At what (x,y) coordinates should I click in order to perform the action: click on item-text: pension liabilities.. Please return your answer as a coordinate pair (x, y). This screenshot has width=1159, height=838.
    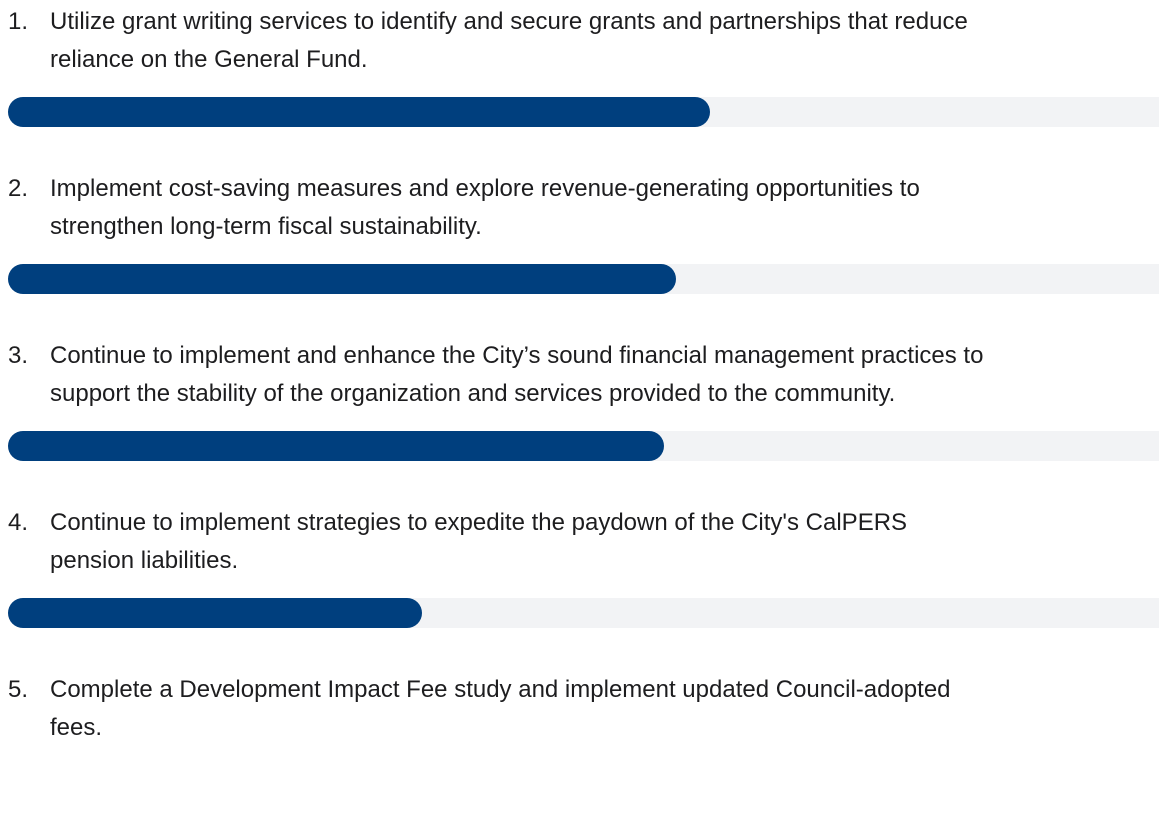
    Looking at the image, I should click on (144, 560).